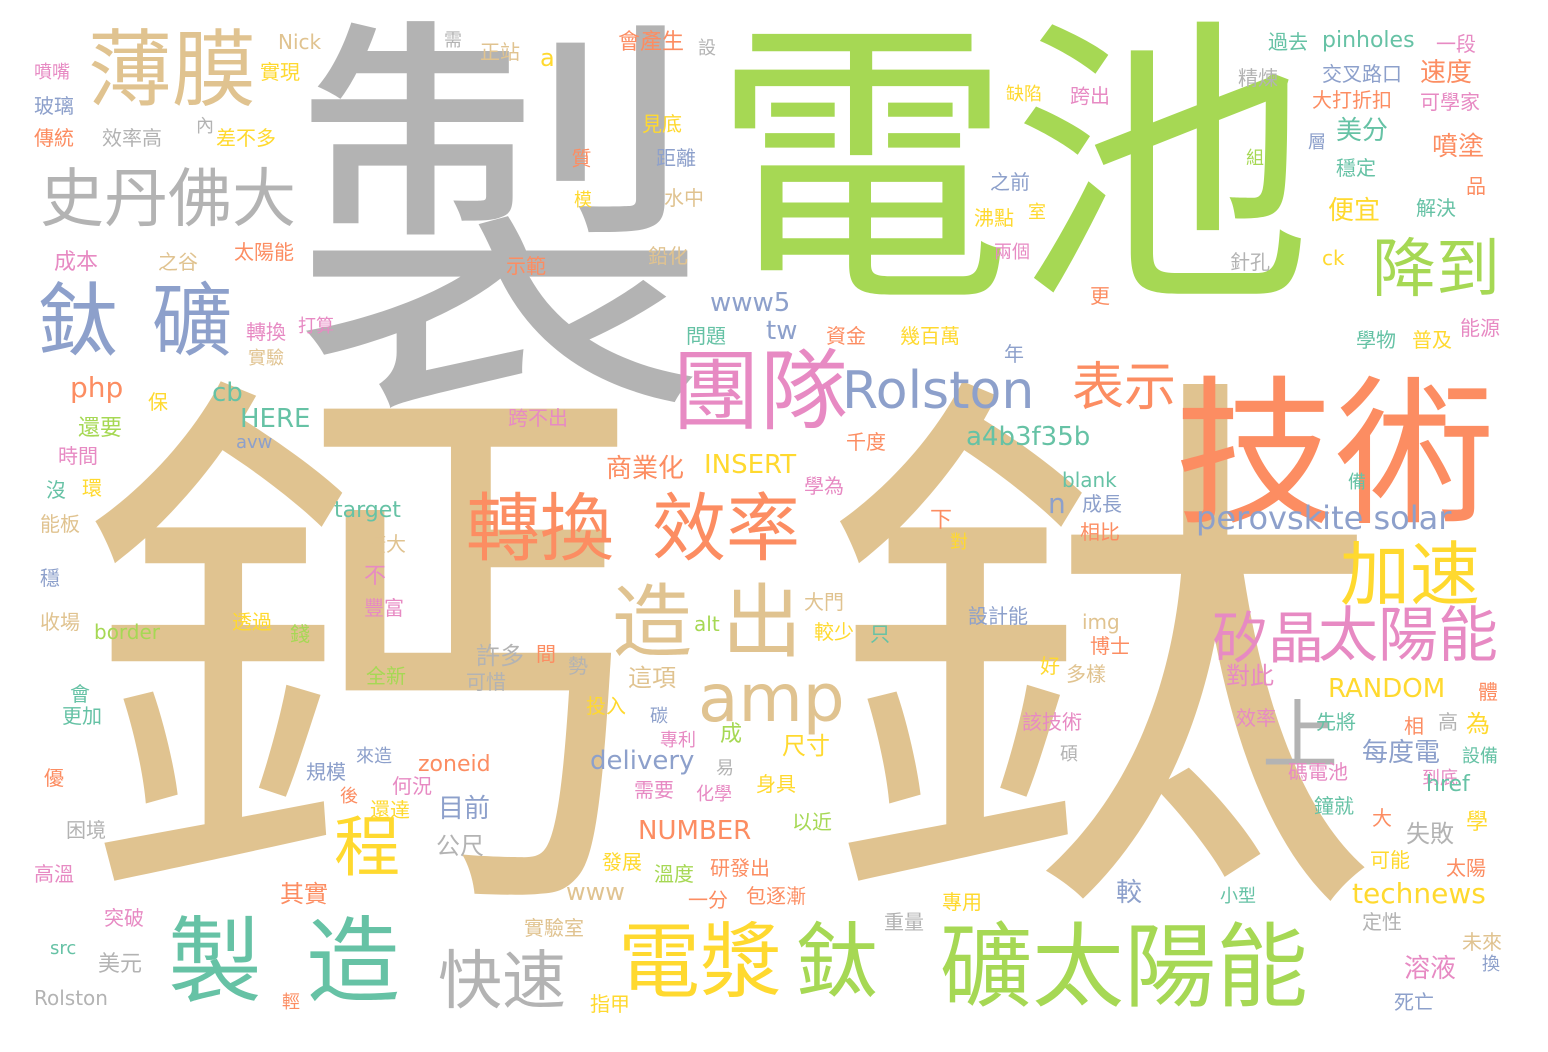 This screenshot has width=1548, height=1052. Describe the element at coordinates (192, 321) in the screenshot. I see `word-kuang-blue: 礦` at that location.